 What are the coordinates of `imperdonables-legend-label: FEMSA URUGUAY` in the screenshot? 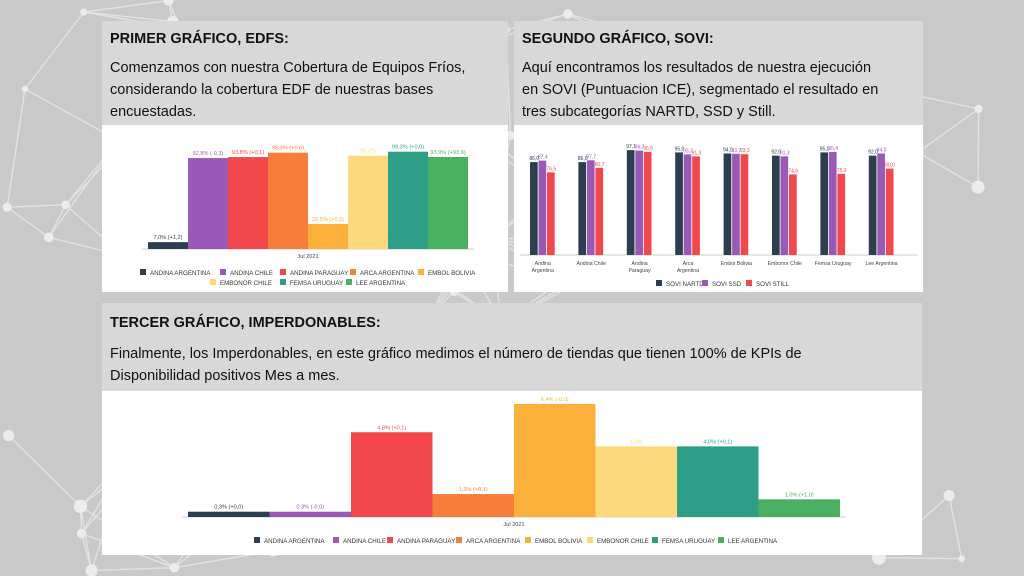 It's located at (688, 541).